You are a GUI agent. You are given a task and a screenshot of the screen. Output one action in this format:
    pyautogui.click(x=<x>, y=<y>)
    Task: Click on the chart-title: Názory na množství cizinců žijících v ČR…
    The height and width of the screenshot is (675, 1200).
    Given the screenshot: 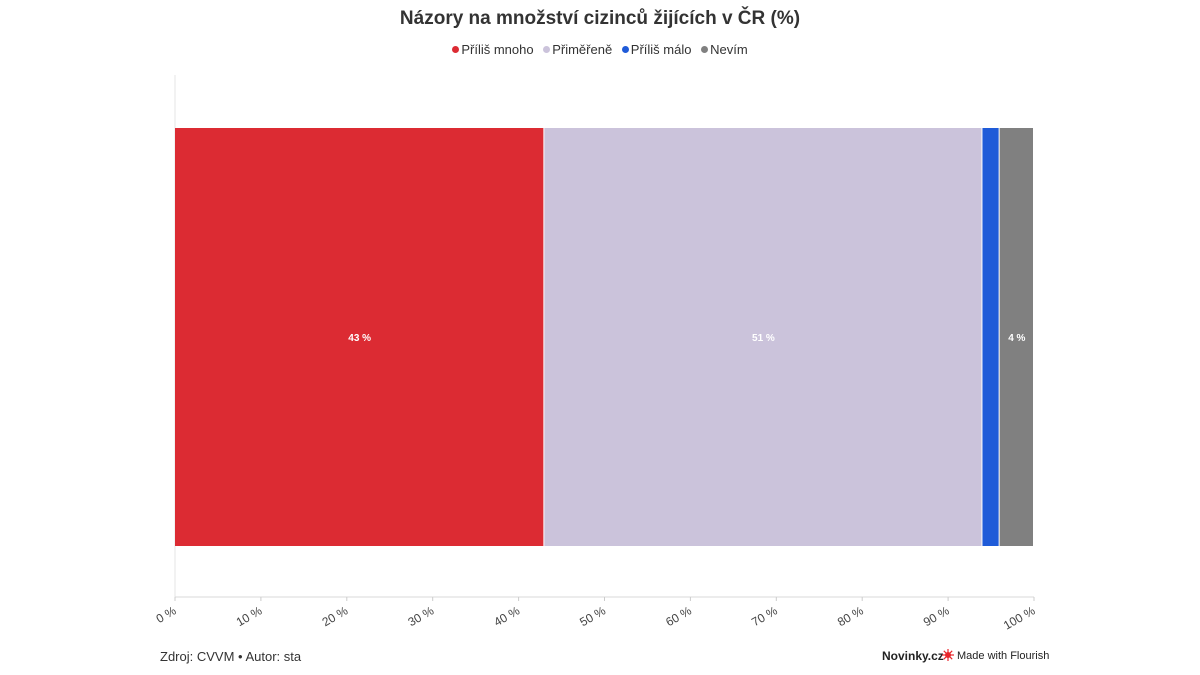 What is the action you would take?
    pyautogui.click(x=600, y=18)
    